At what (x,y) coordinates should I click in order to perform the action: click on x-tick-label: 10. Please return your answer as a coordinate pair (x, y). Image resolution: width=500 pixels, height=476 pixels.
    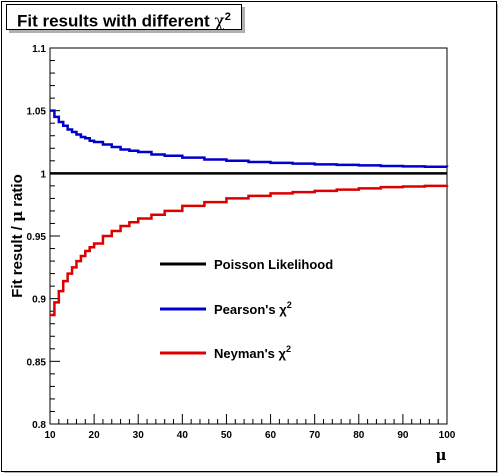
    Looking at the image, I should click on (50, 435).